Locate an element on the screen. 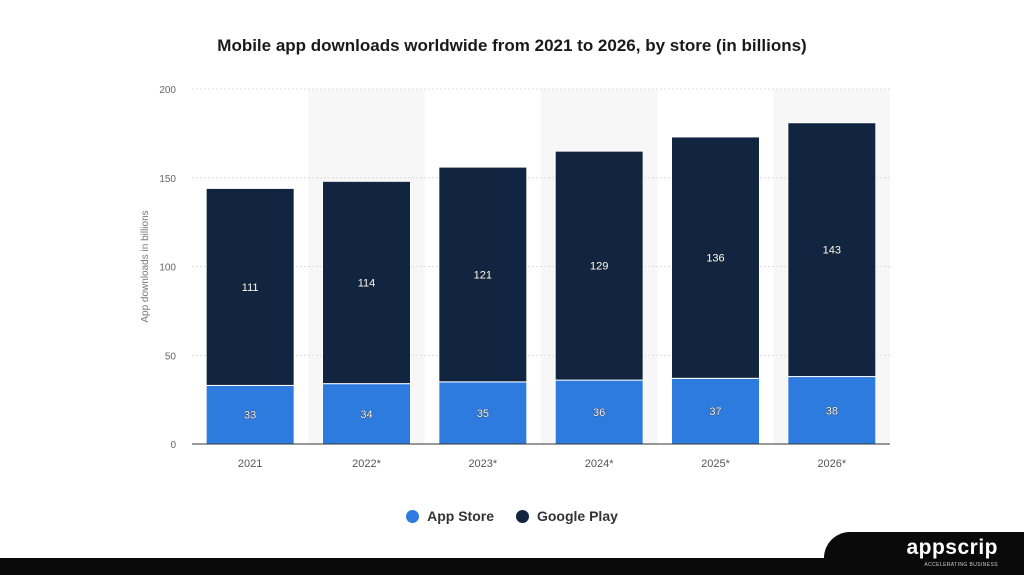 Image resolution: width=1024 pixels, height=575 pixels. x-tick-label: 2023* is located at coordinates (482, 464).